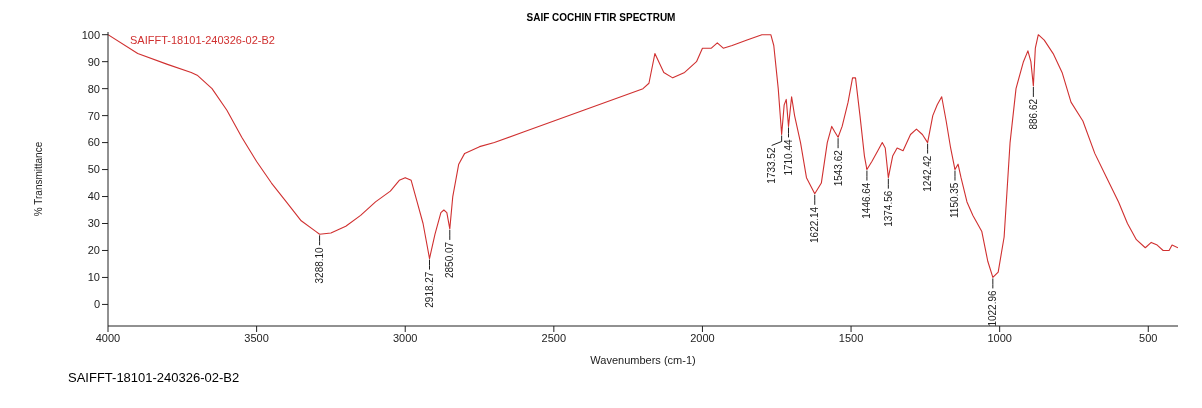  I want to click on x-tick-label: 1000, so click(999, 337).